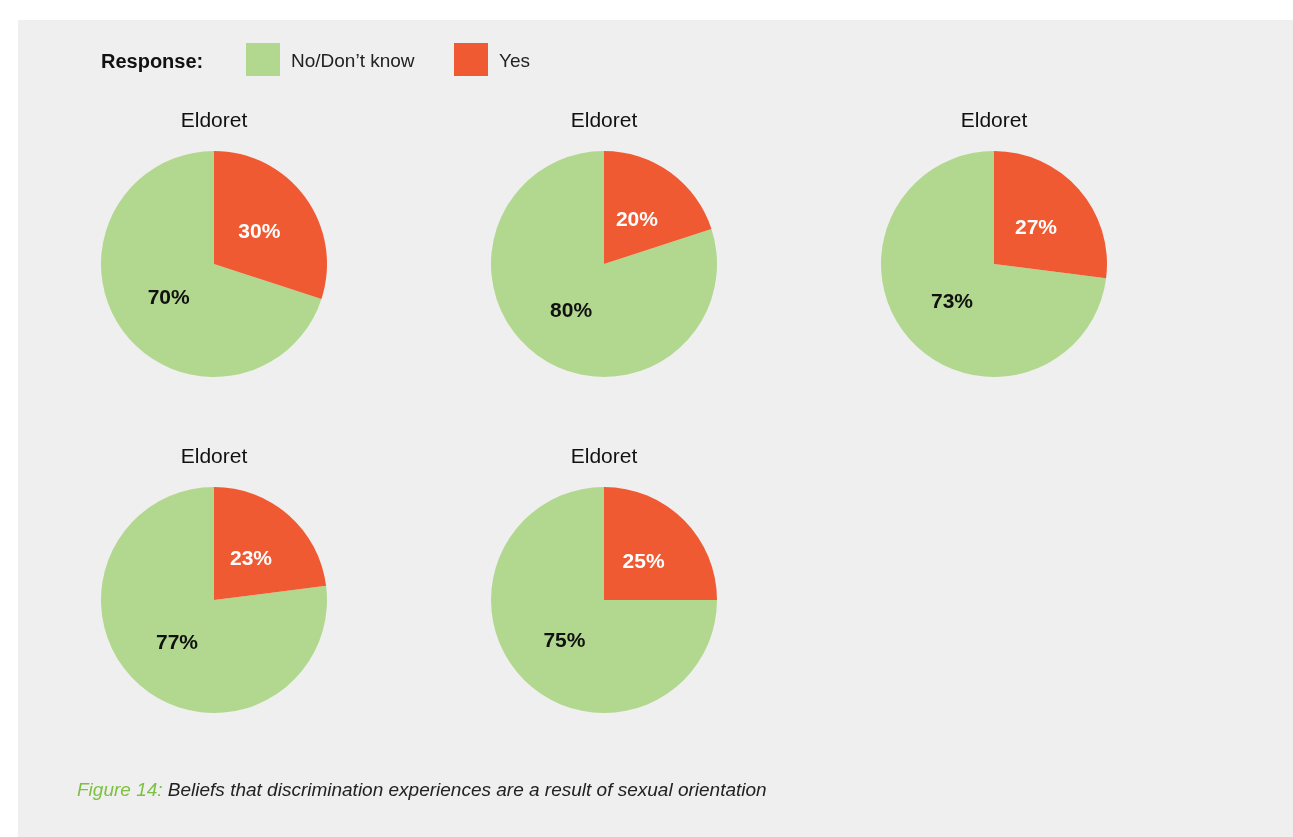 The height and width of the screenshot is (837, 1293). What do you see at coordinates (514, 60) in the screenshot?
I see `legend-label: Yes` at bounding box center [514, 60].